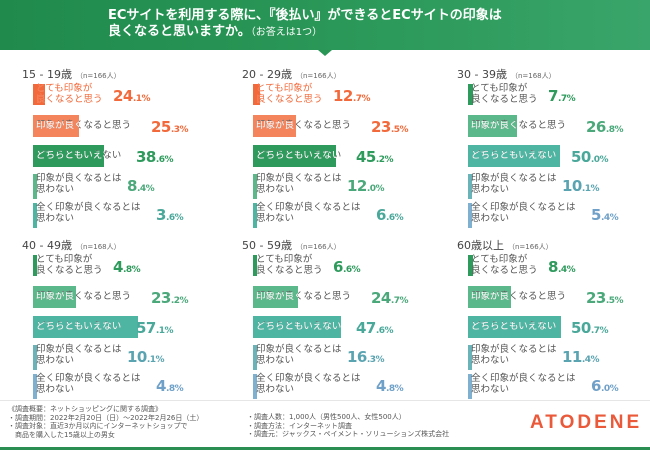 The width and height of the screenshot is (650, 450). I want to click on age-group: 15 - 19歳, so click(47, 74).